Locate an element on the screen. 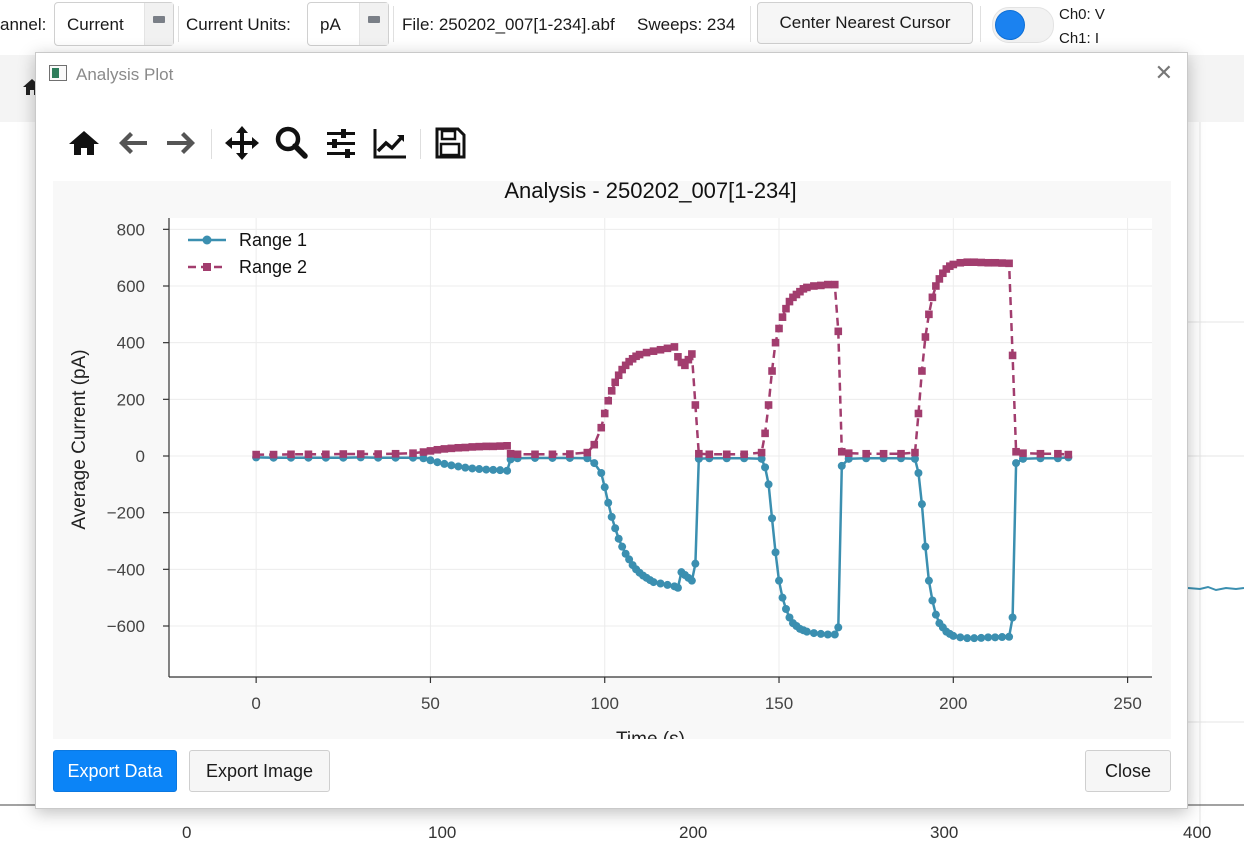 The height and width of the screenshot is (843, 1244). forward-arrow-icon is located at coordinates (181, 143).